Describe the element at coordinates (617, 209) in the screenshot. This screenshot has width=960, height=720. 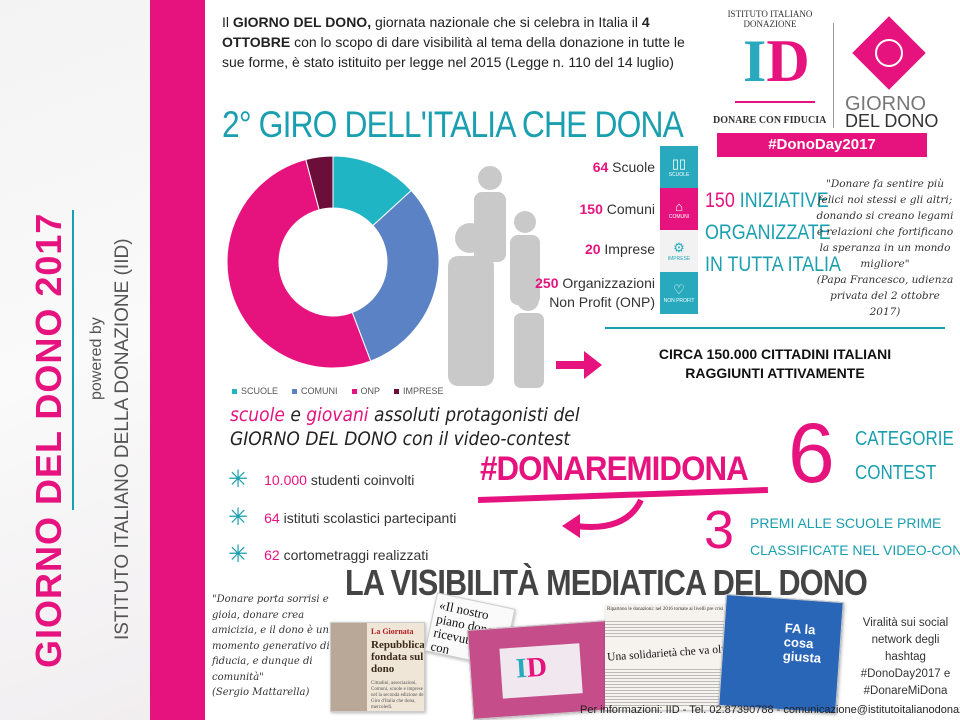
I see `stat-comuni: 150 Comuni` at that location.